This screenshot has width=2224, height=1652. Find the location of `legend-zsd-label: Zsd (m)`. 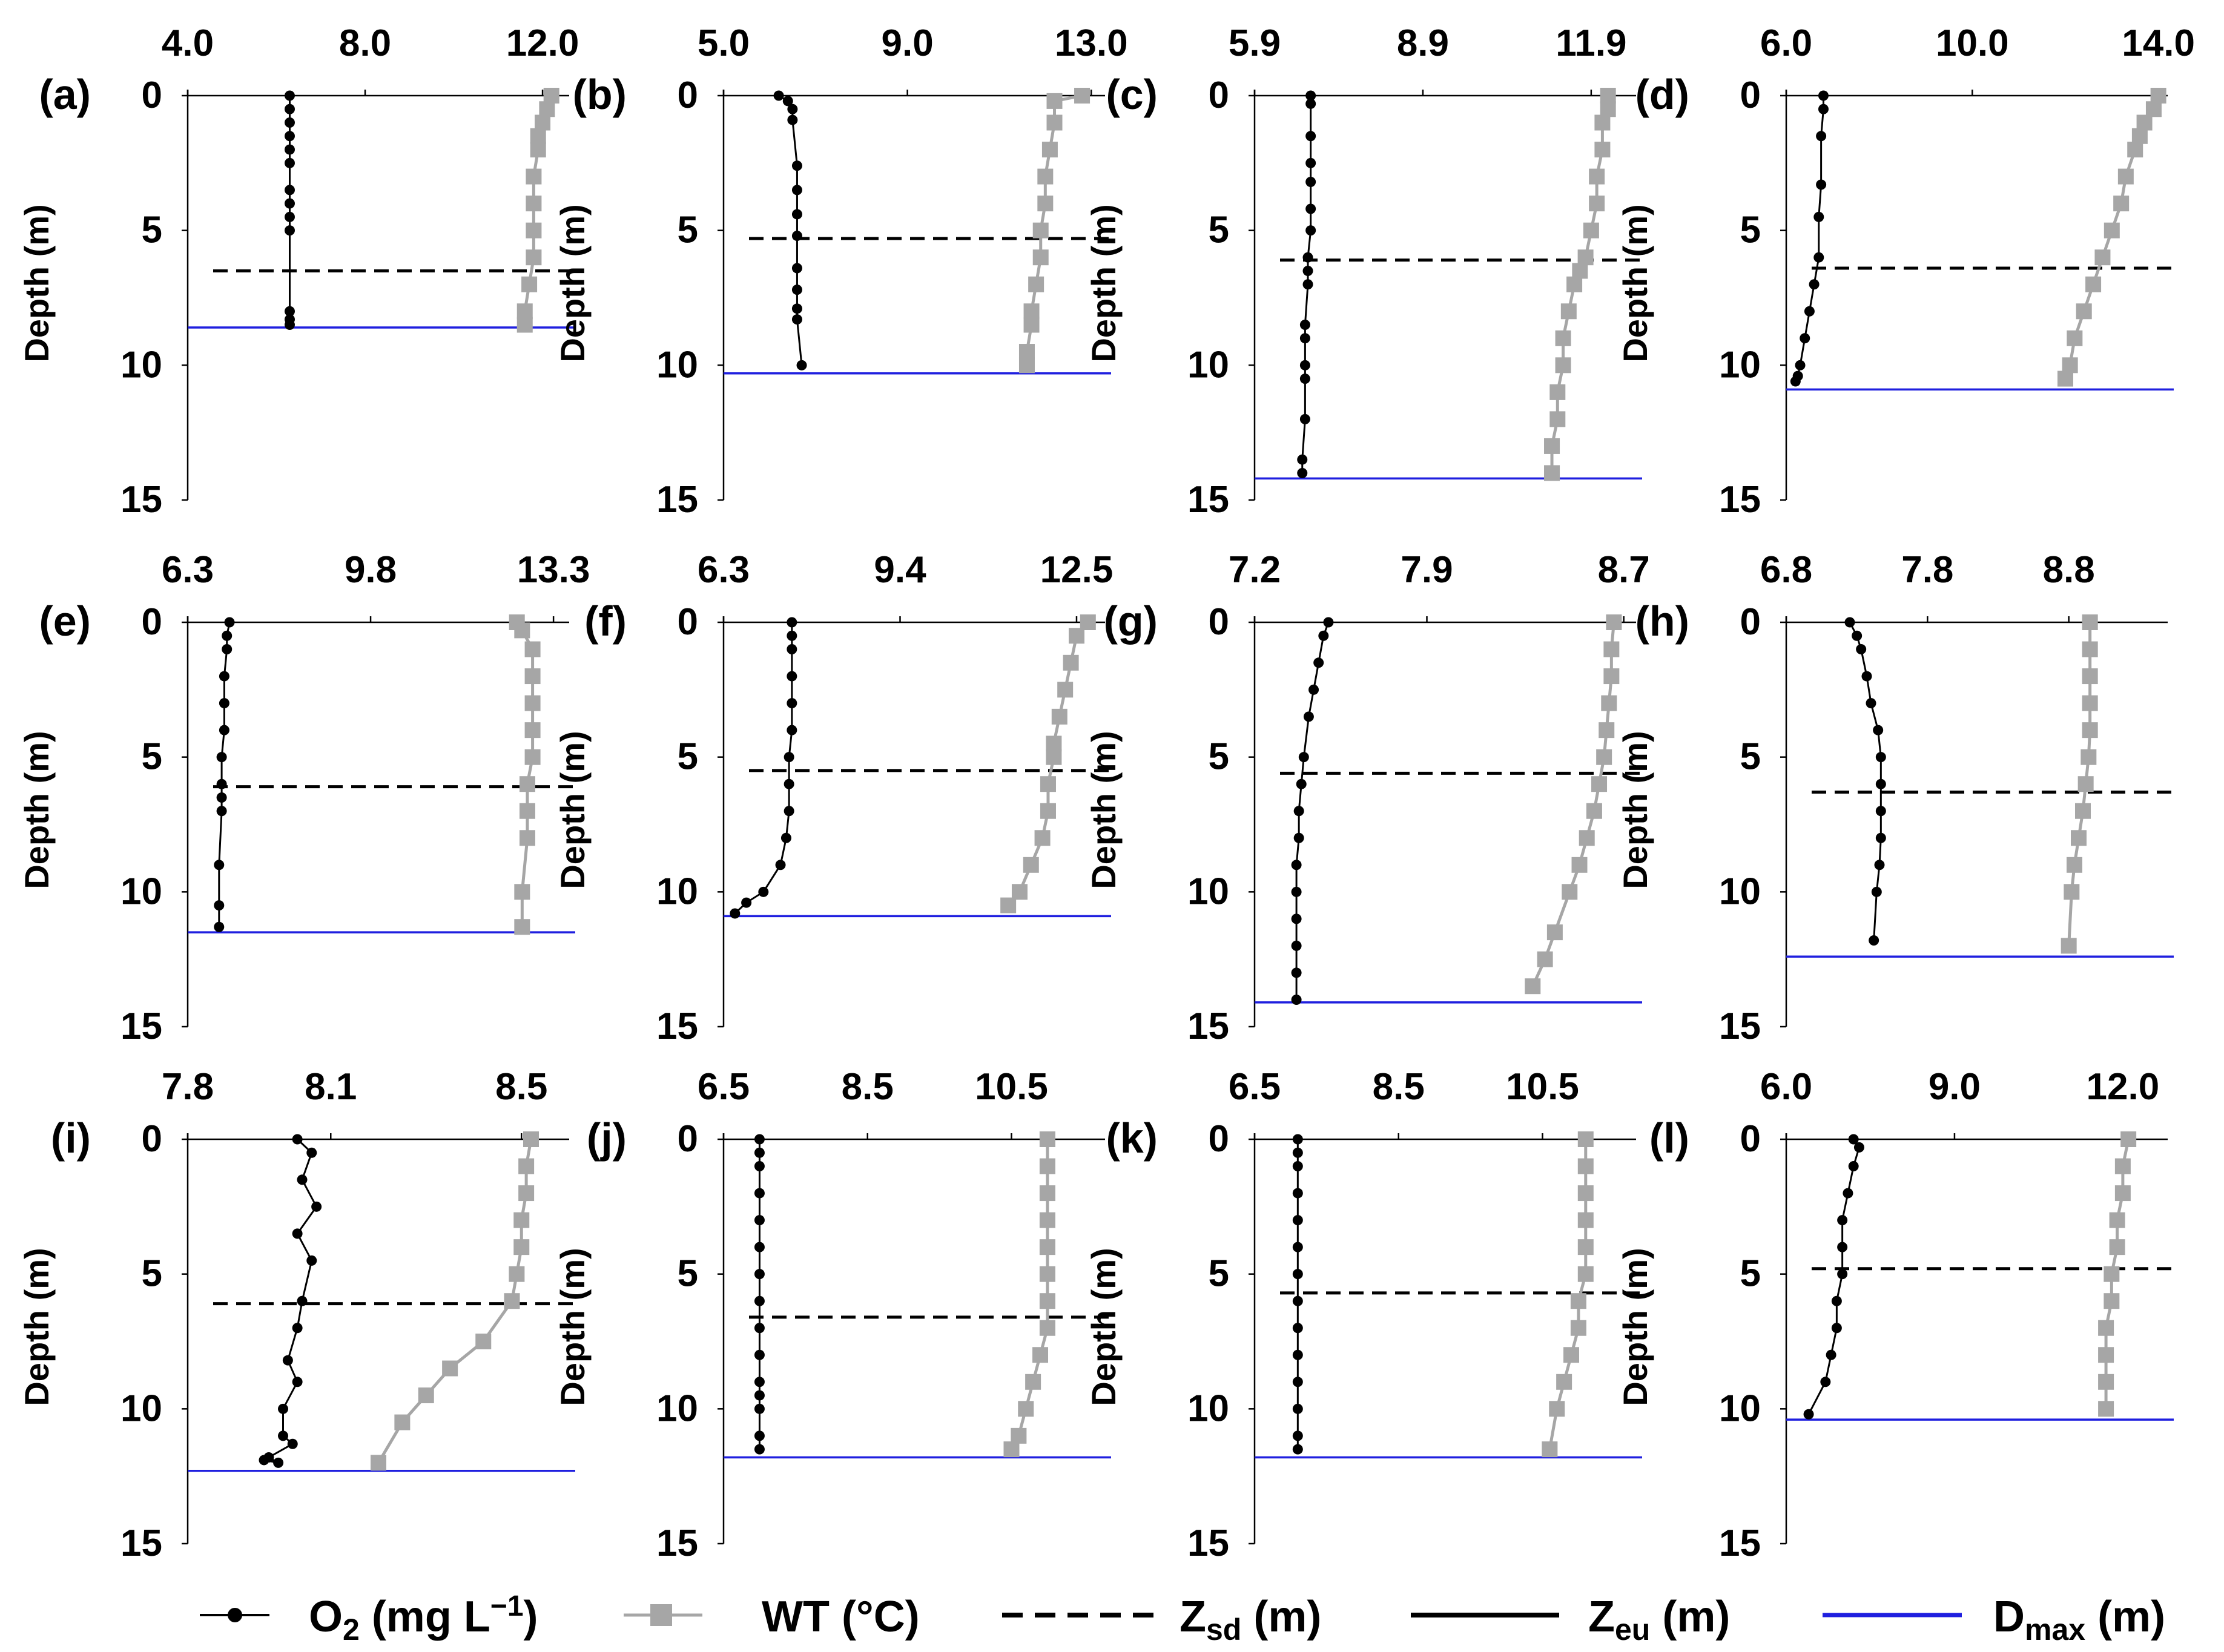

legend-zsd-label: Zsd (m) is located at coordinates (1251, 1620).